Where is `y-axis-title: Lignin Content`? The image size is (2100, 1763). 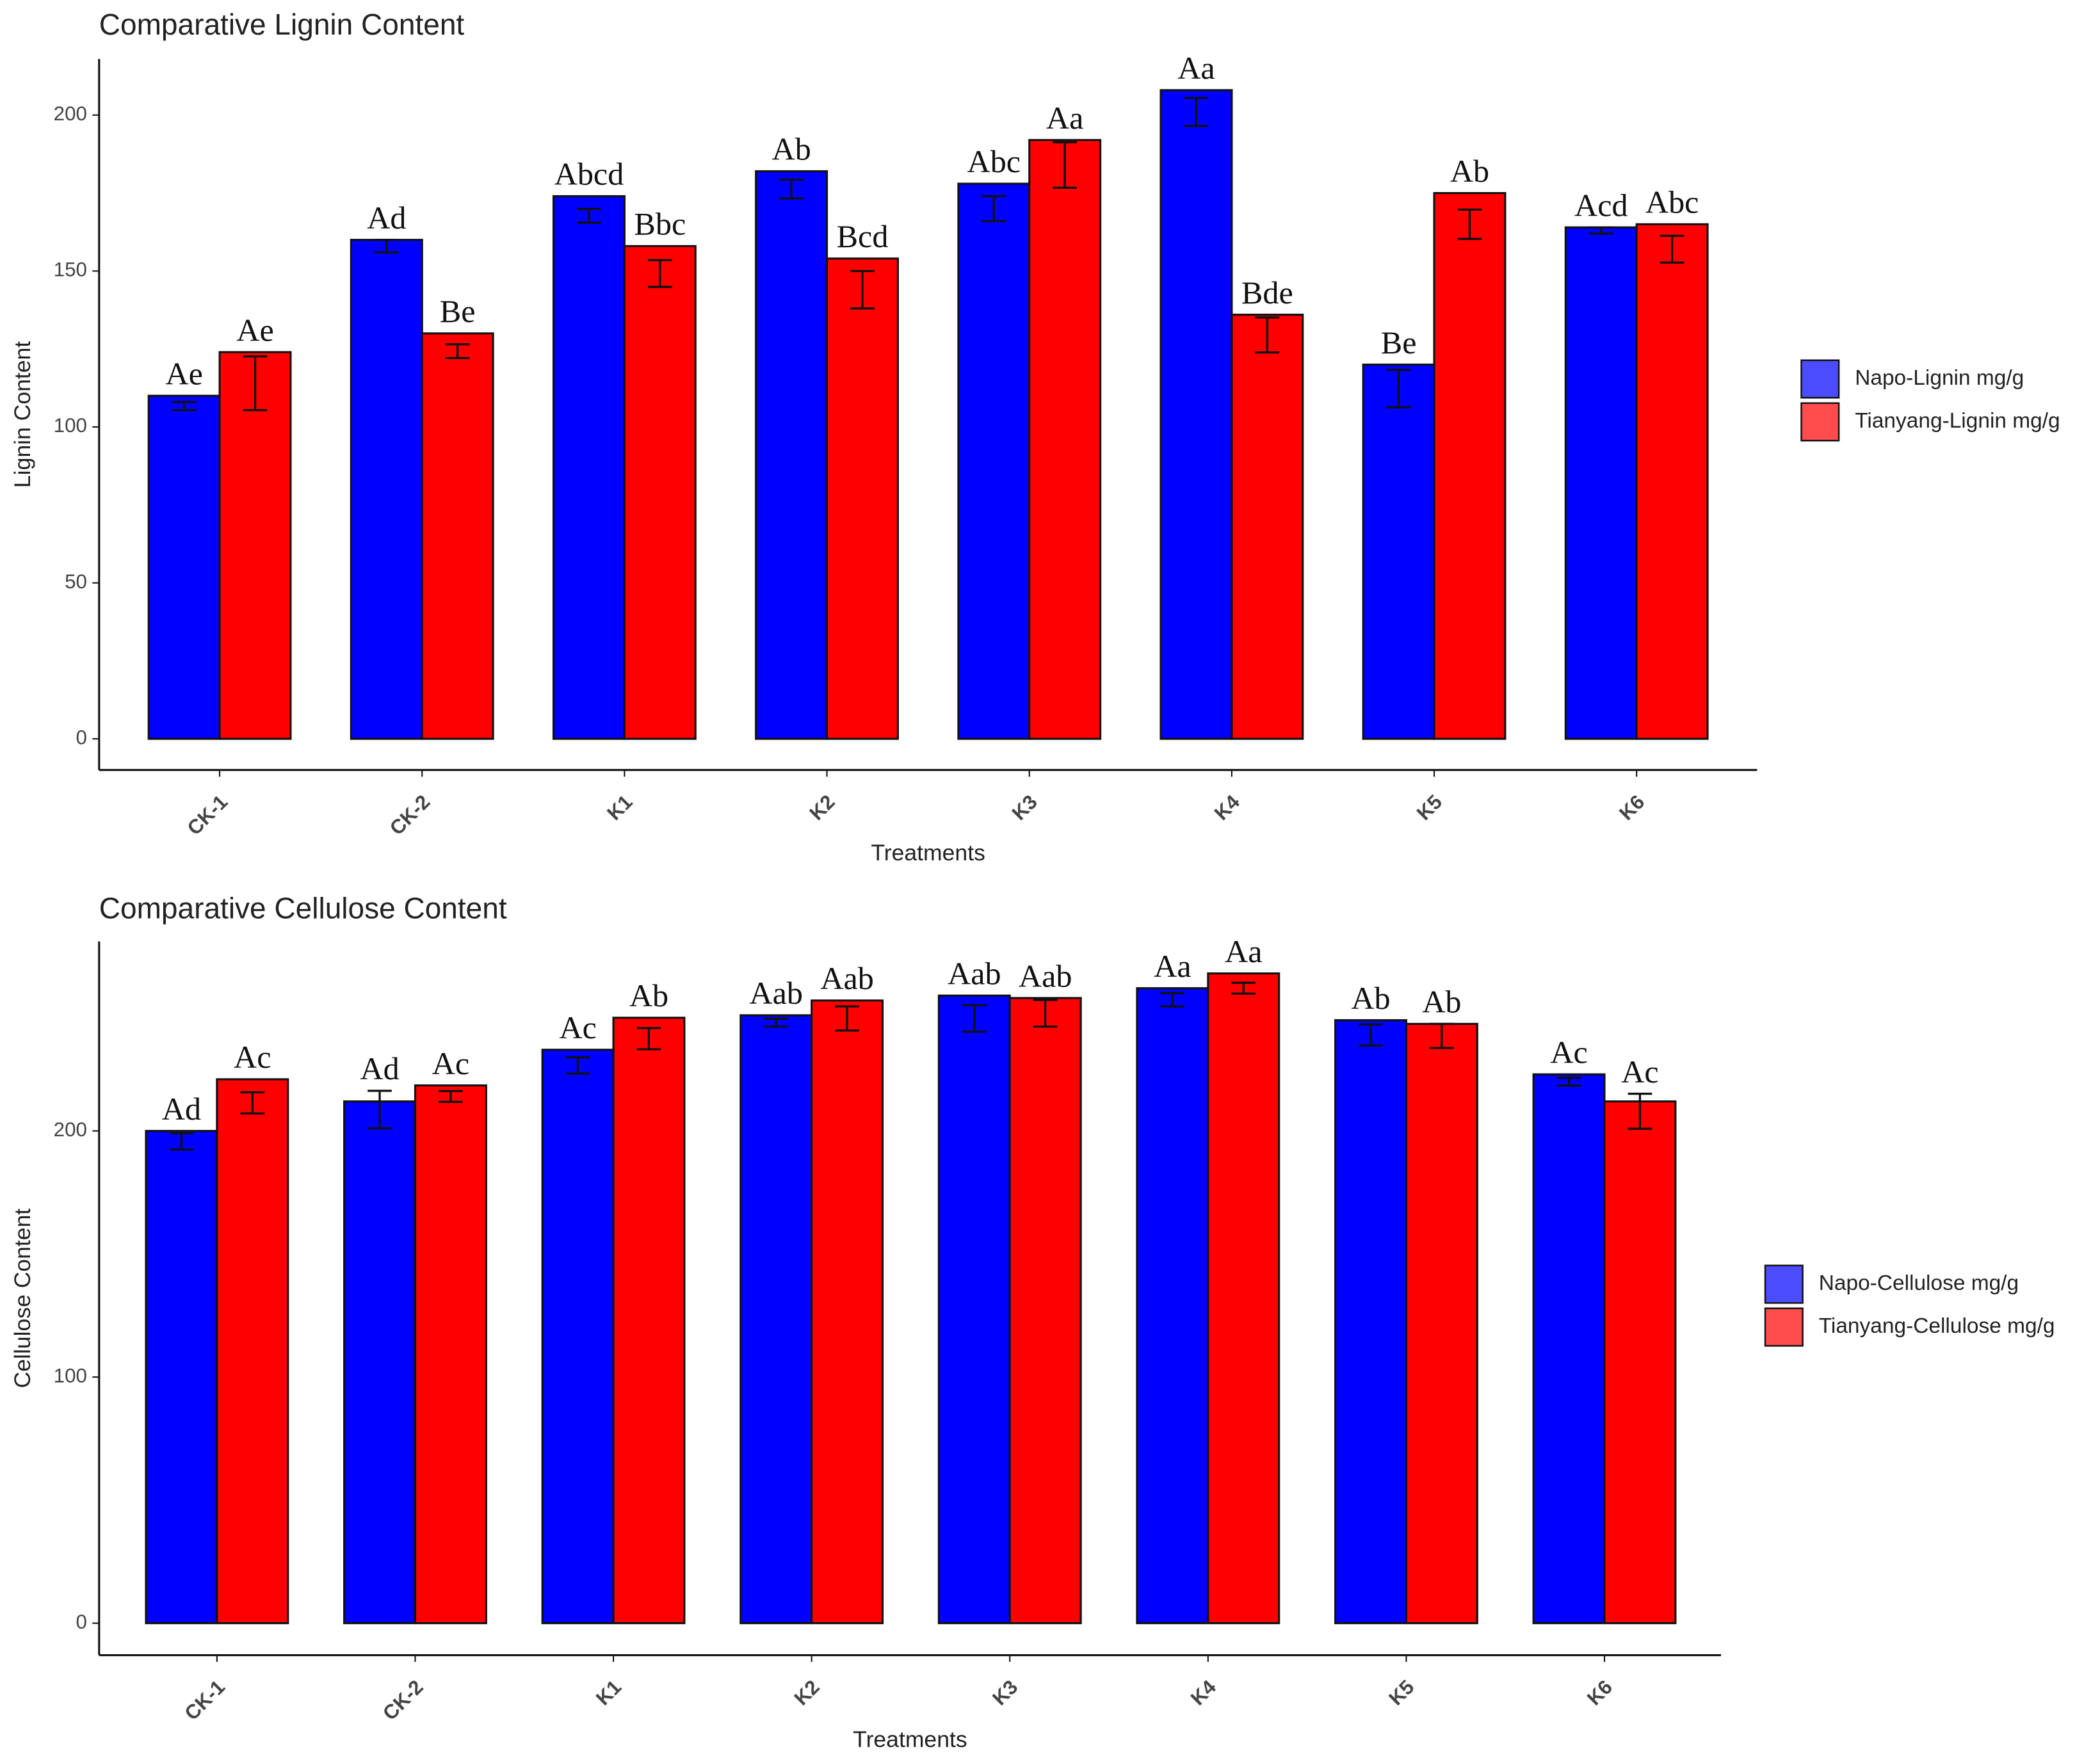
y-axis-title: Lignin Content is located at coordinates (23, 414).